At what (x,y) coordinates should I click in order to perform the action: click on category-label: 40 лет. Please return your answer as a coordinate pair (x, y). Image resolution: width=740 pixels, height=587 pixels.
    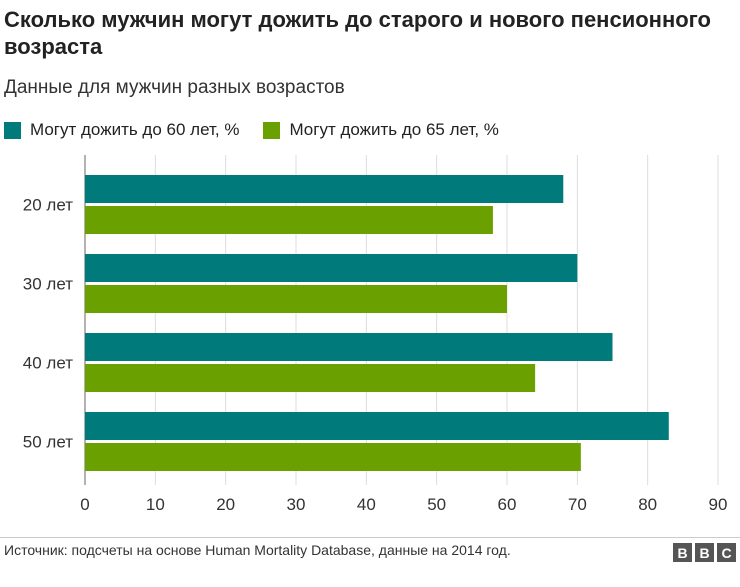
    Looking at the image, I should click on (48, 363).